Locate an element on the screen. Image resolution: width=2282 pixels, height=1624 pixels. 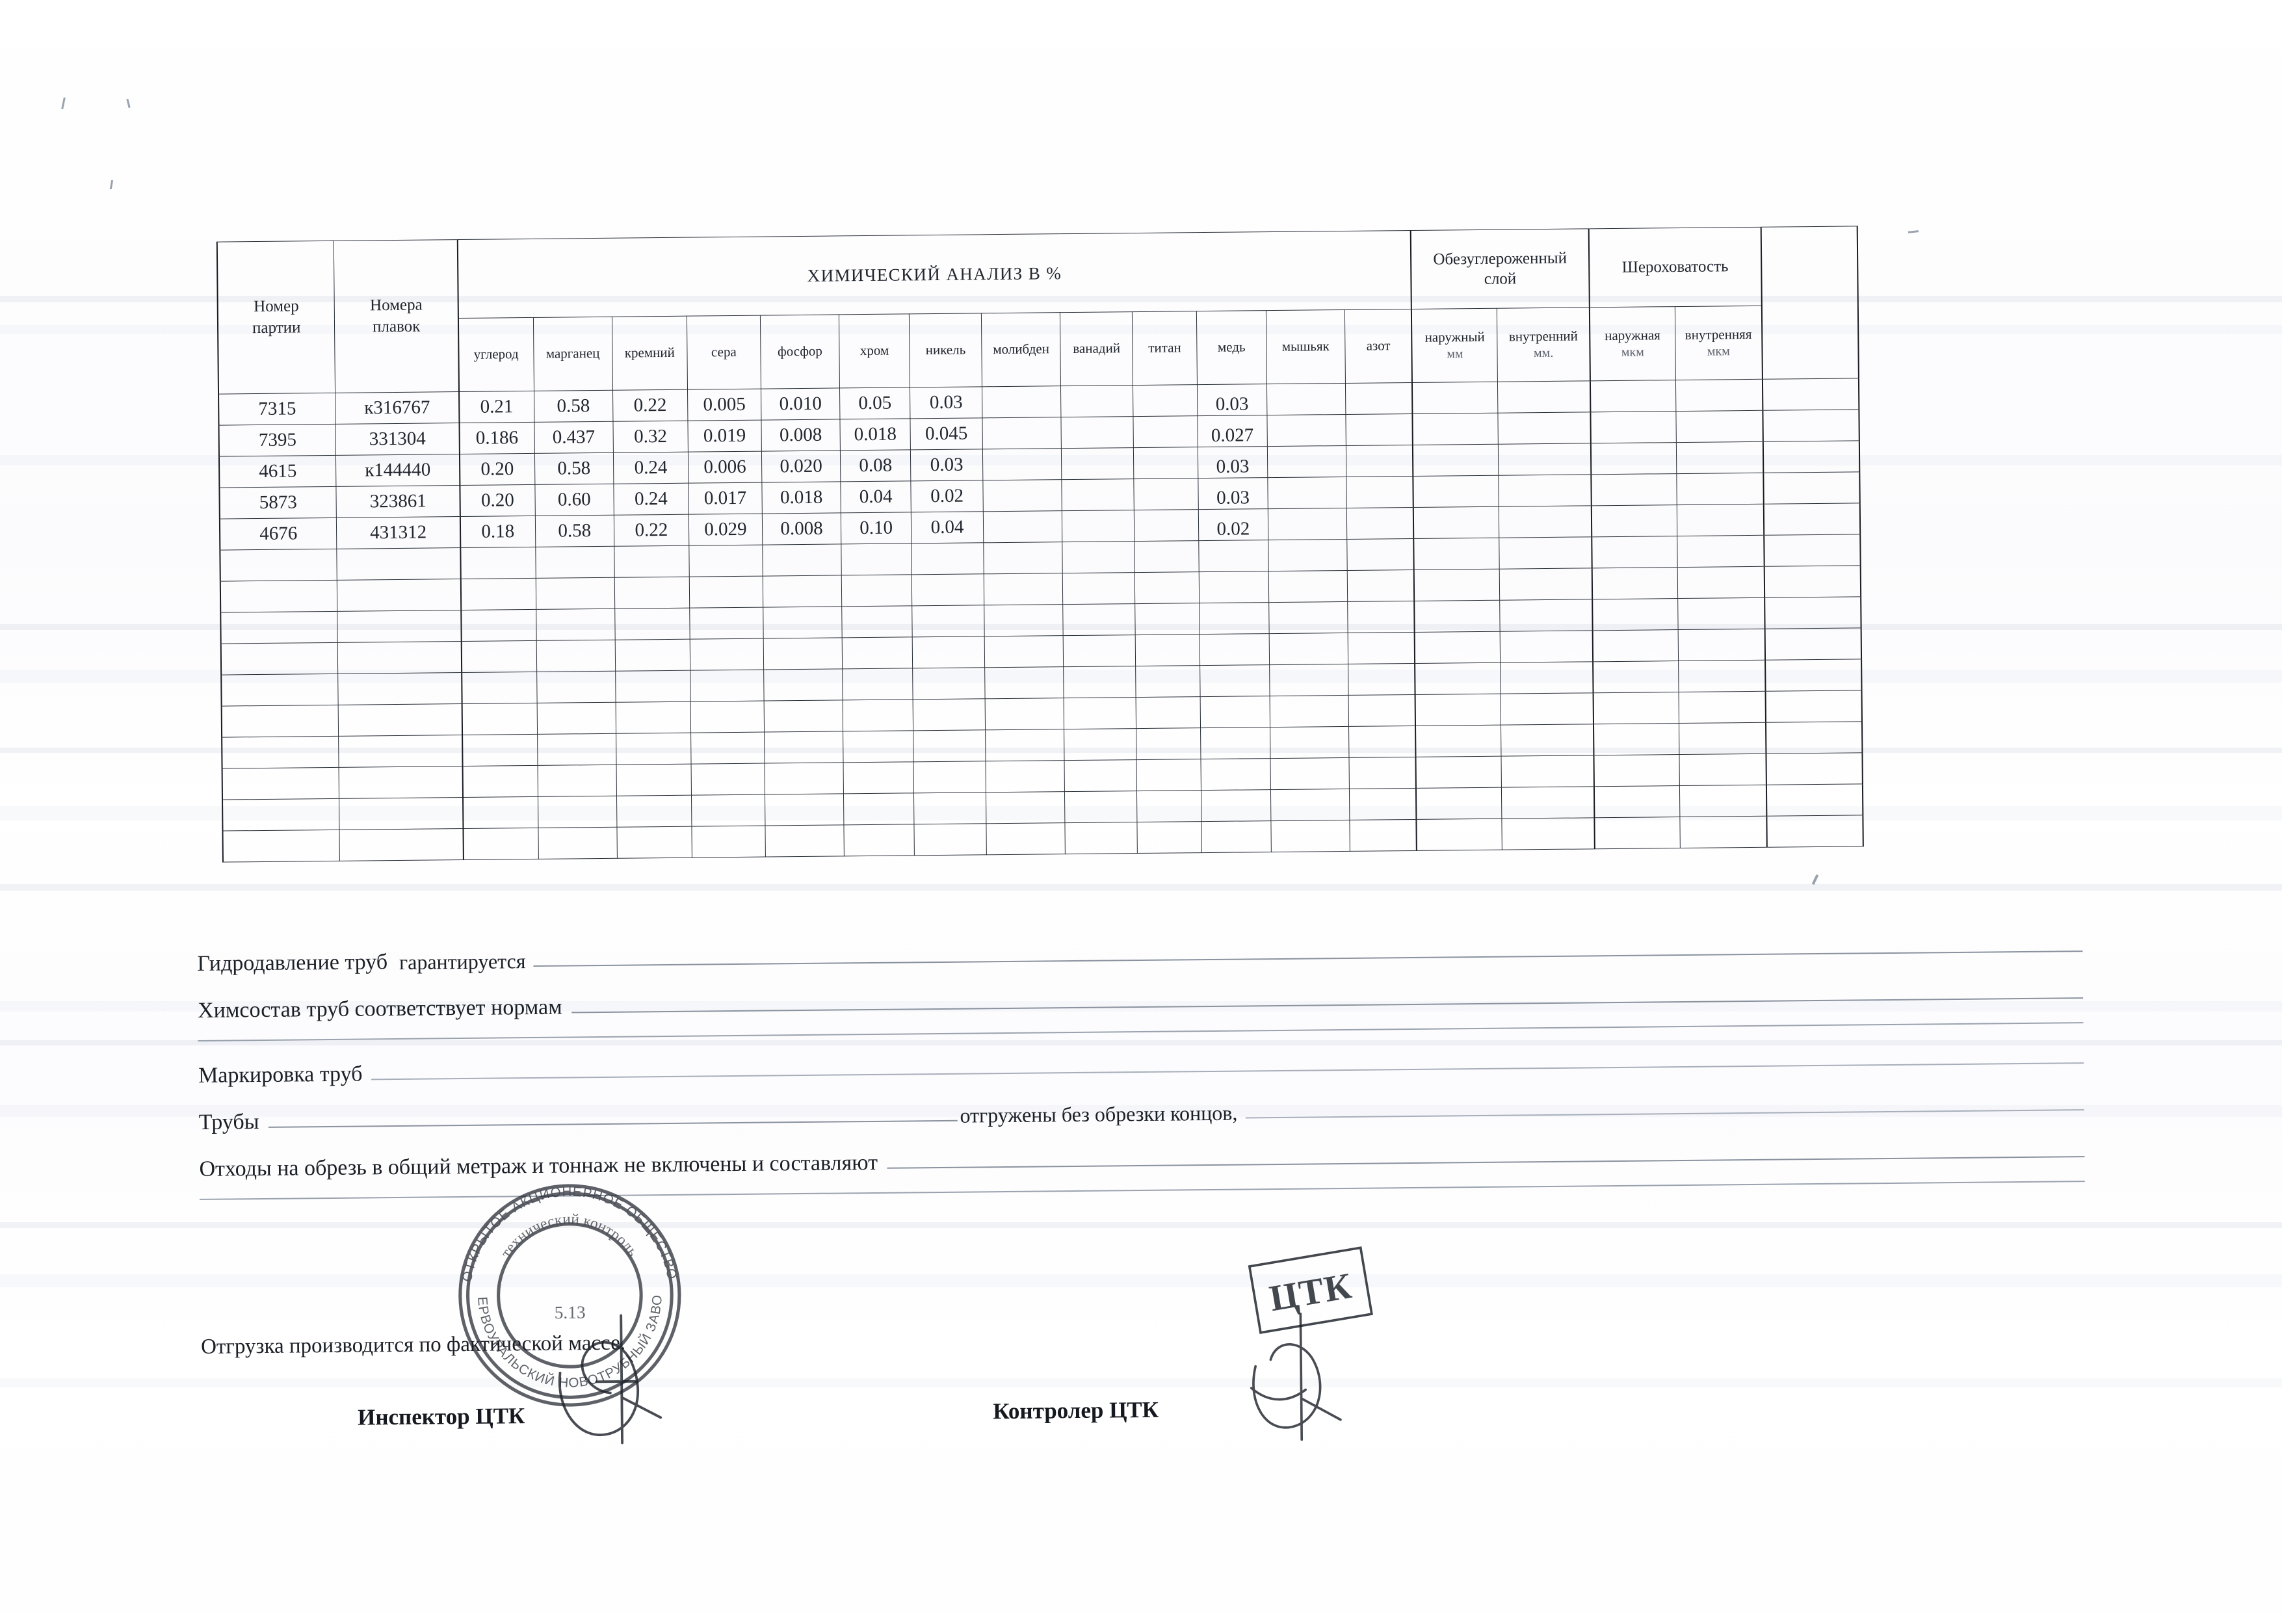
cell-molybdenum is located at coordinates (1023, 589).